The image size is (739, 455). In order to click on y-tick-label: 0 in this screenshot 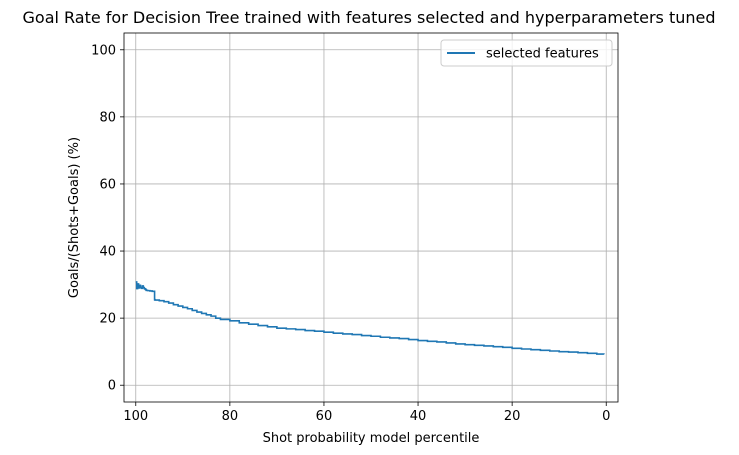, I will do `click(112, 386)`.